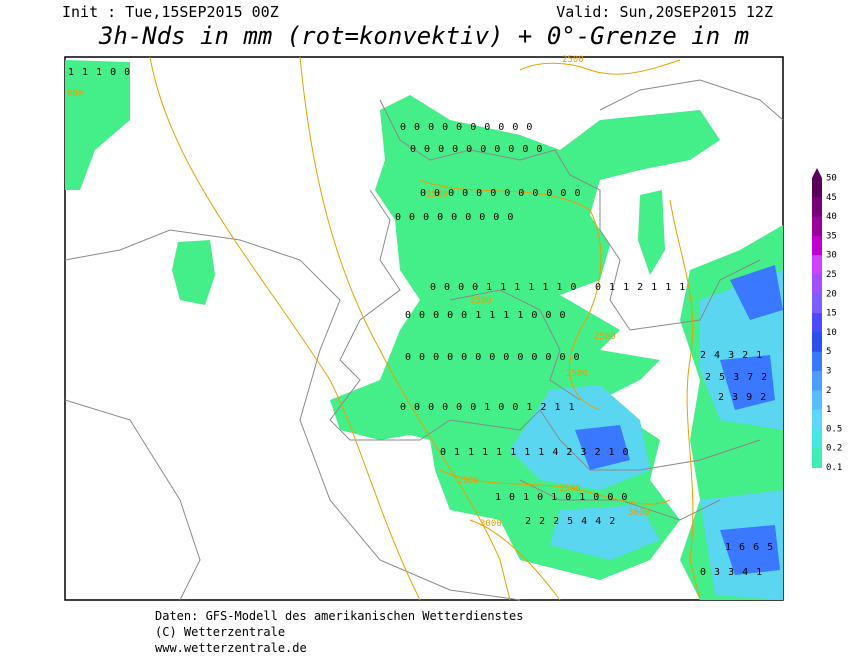 This screenshot has height=657, width=850. Describe the element at coordinates (831, 217) in the screenshot. I see `legend-label: 40` at that location.